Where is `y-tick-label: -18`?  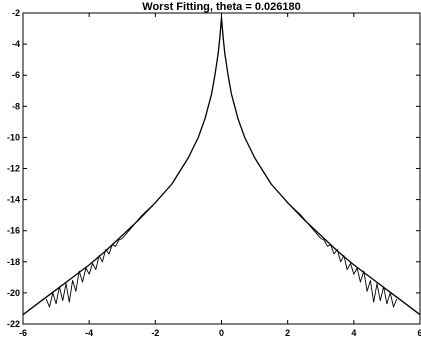
y-tick-label: -18 is located at coordinates (13, 262).